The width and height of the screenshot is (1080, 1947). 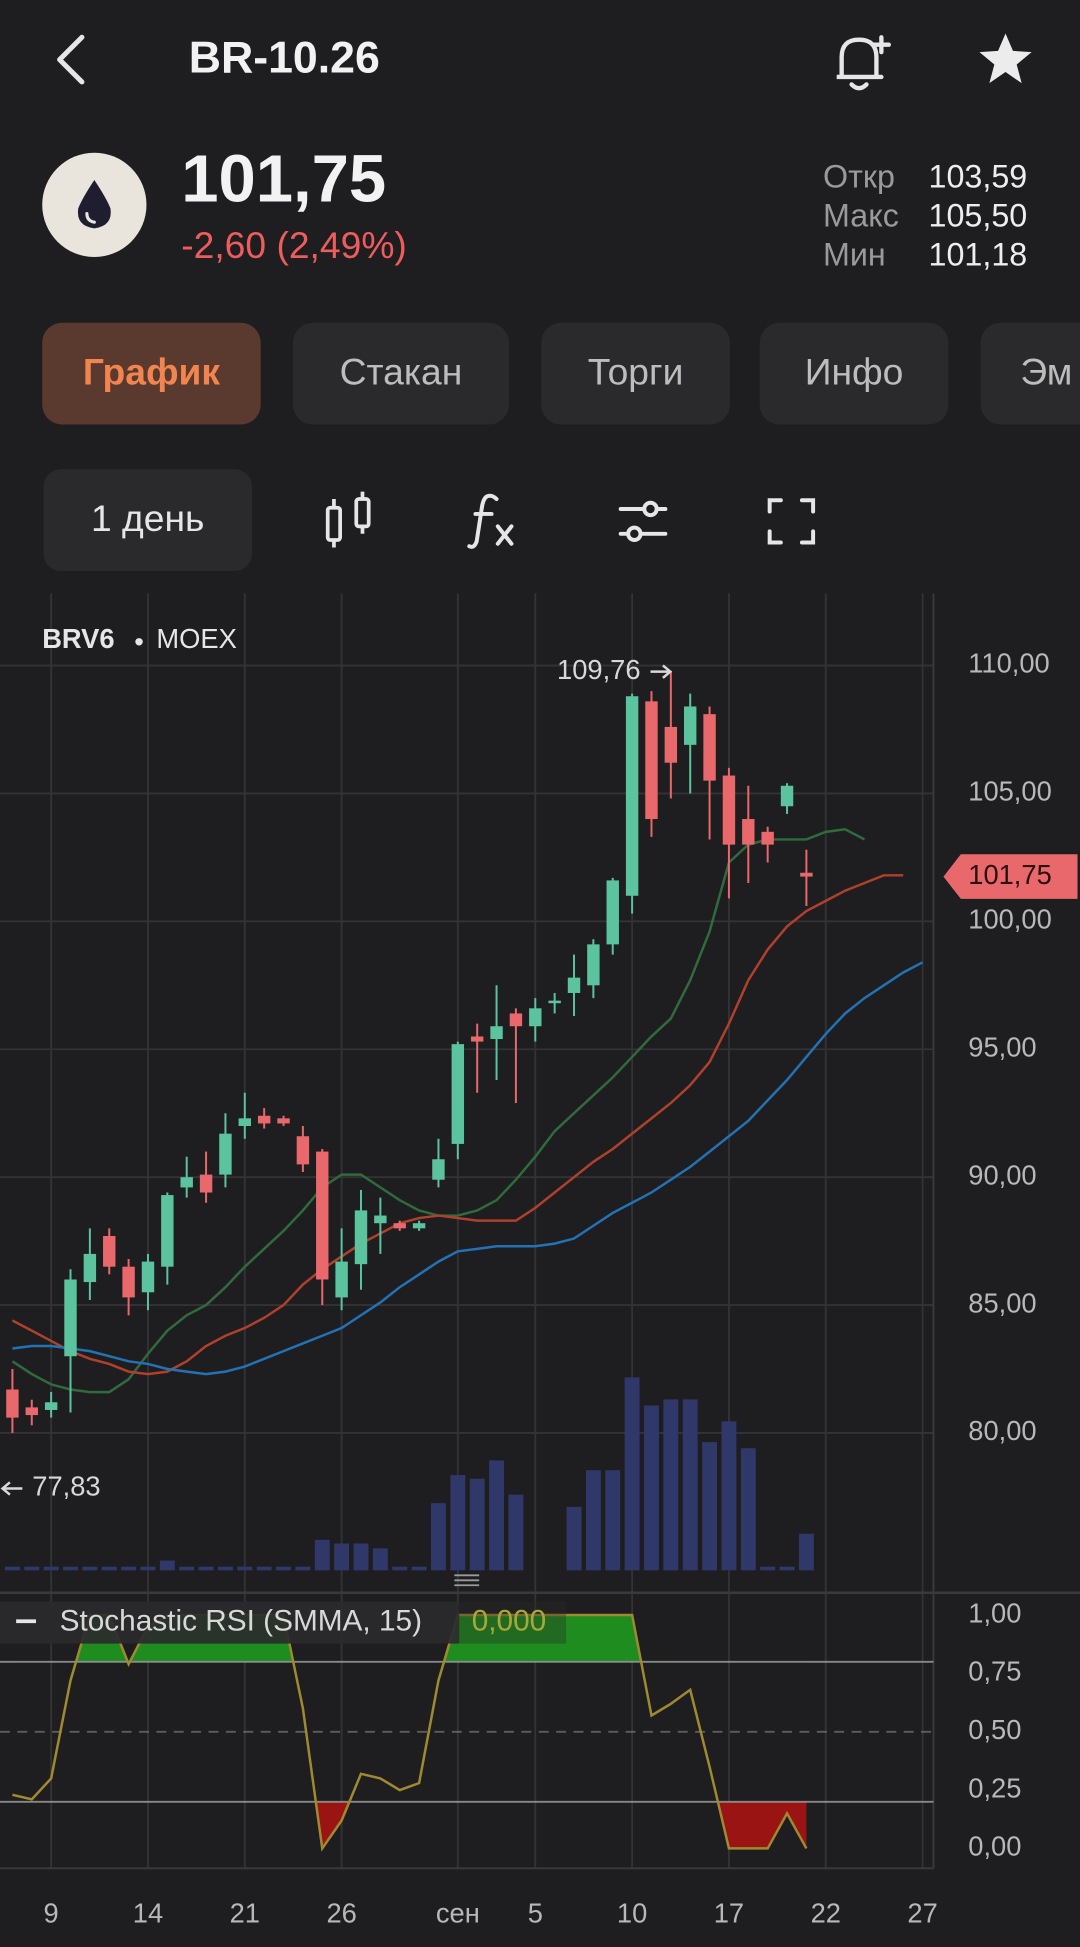 What do you see at coordinates (341, 1913) in the screenshot?
I see `x-tick-label: 26` at bounding box center [341, 1913].